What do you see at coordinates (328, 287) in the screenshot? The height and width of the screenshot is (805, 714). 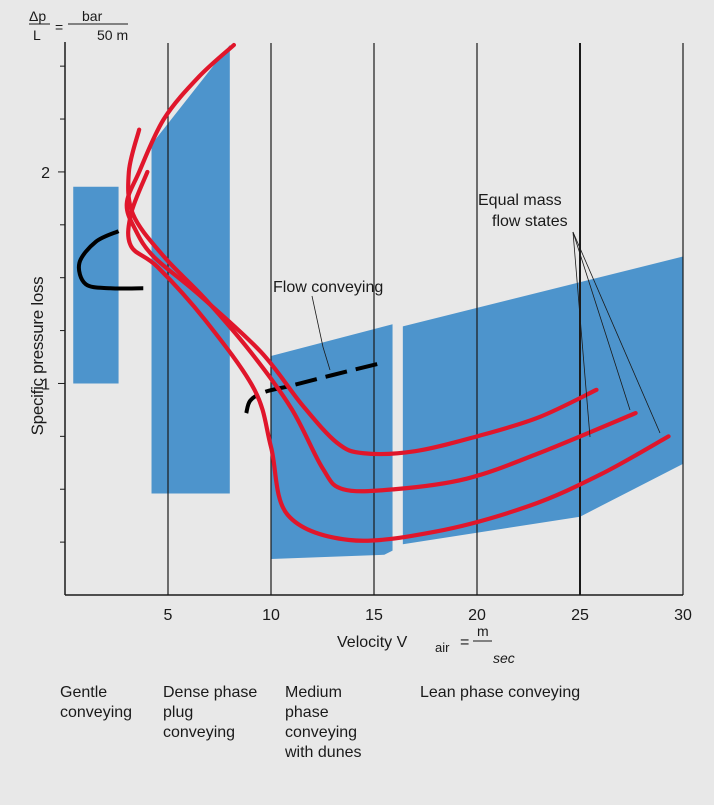 I see `annotation-flow-conveying: Flow conveying` at bounding box center [328, 287].